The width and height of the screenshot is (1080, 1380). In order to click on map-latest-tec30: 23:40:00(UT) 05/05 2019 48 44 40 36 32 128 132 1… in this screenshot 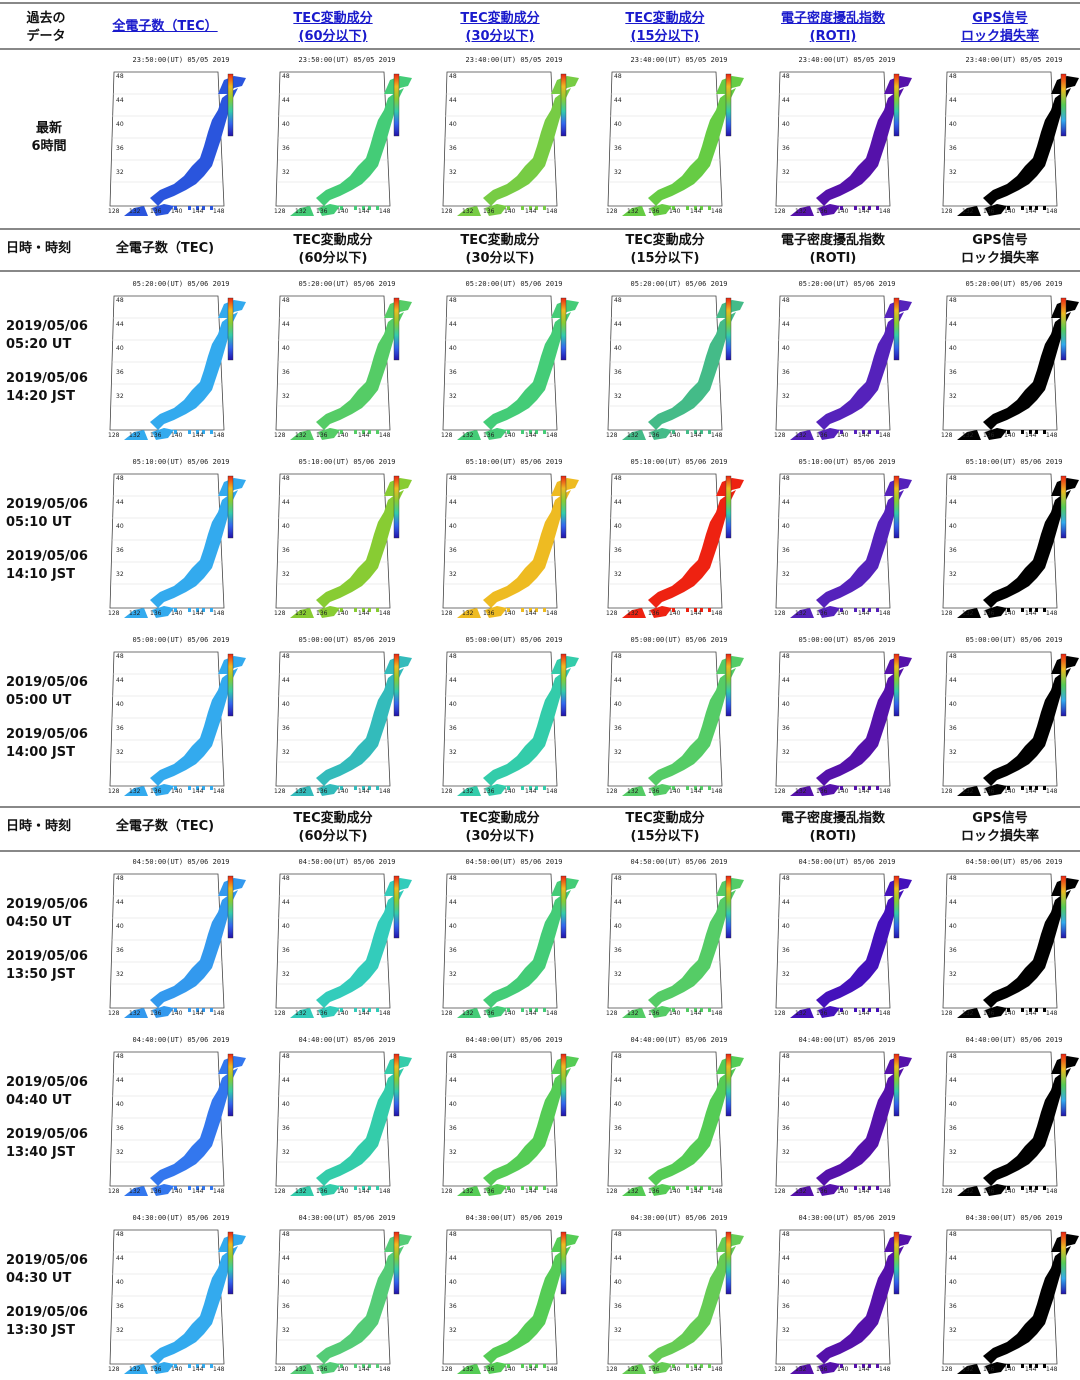, I will do `click(513, 136)`.